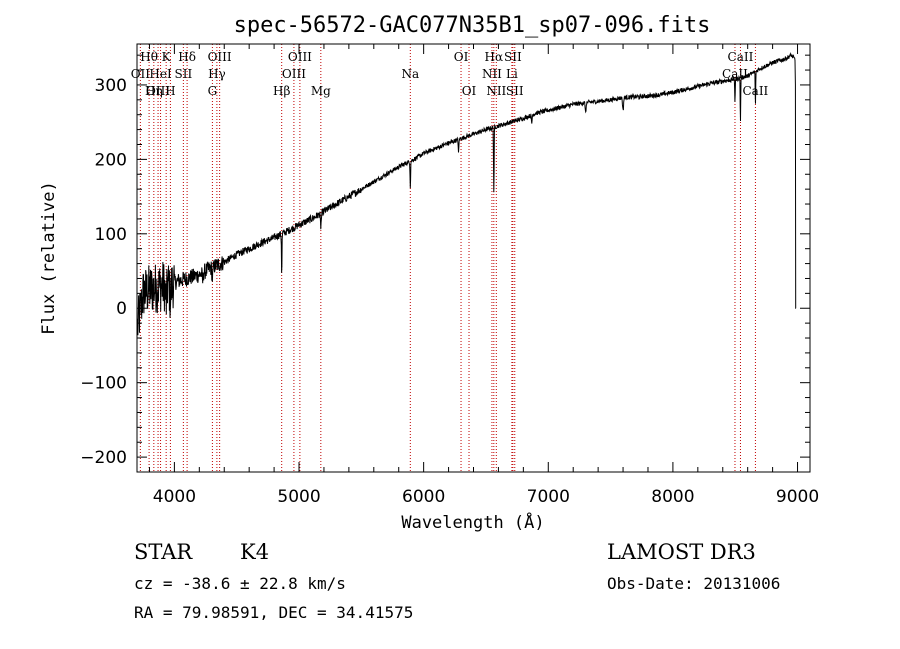 The width and height of the screenshot is (900, 649). What do you see at coordinates (111, 160) in the screenshot?
I see `y-tick-label: 200` at bounding box center [111, 160].